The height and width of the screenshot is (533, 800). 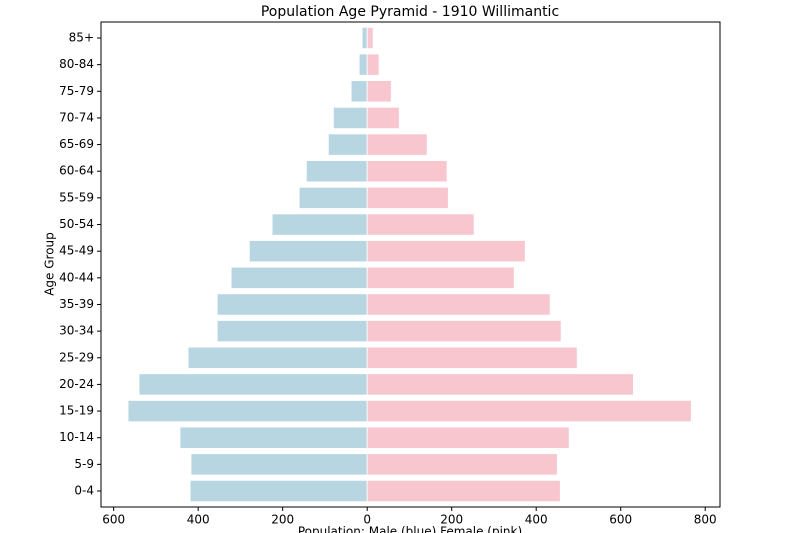 I want to click on y-tick-label: 45-49, so click(x=76, y=251).